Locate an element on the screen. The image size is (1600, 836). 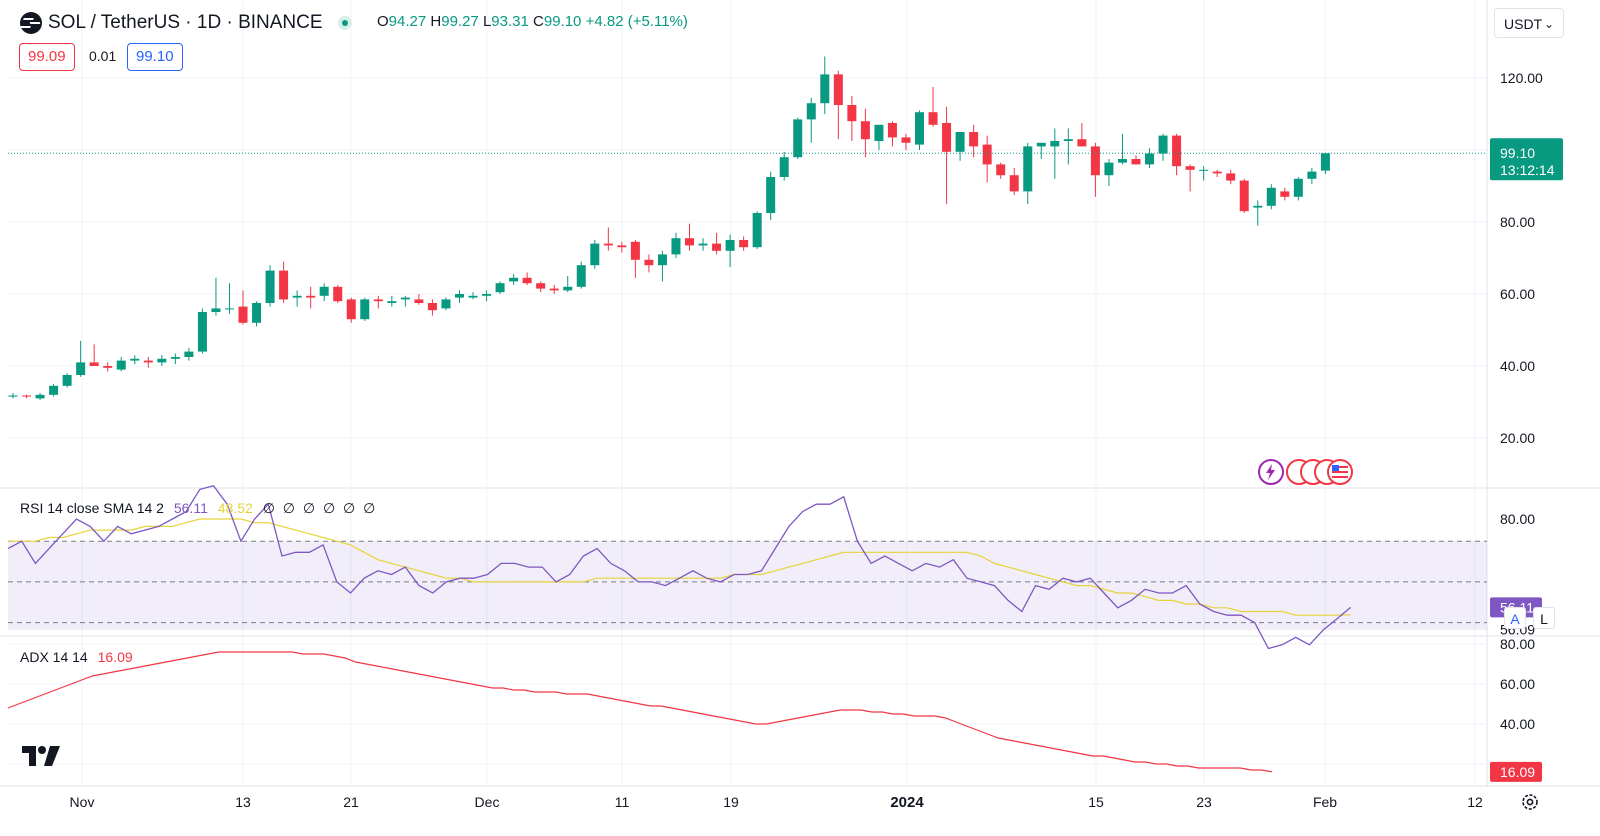
auto-scale-button: A is located at coordinates (1515, 618).